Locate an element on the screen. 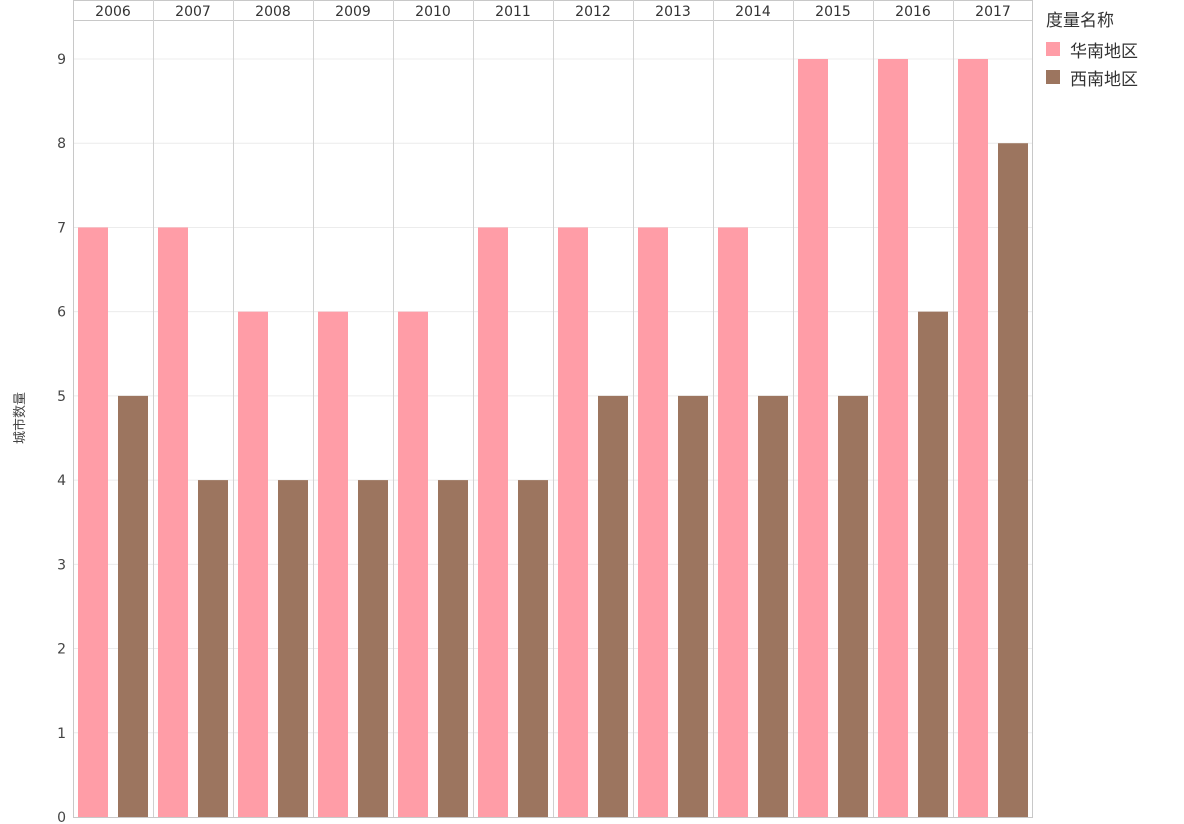  y-tick-label: 4 is located at coordinates (61, 481).